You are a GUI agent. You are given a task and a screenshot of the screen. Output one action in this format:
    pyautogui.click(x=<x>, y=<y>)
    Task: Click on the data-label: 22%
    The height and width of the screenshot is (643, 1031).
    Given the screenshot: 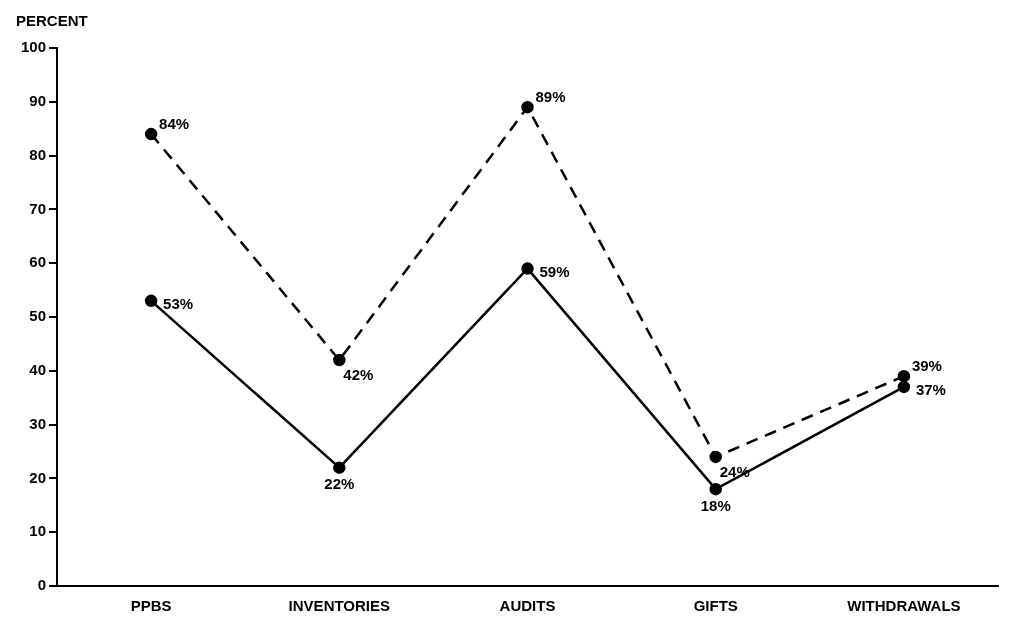 What is the action you would take?
    pyautogui.click(x=339, y=484)
    